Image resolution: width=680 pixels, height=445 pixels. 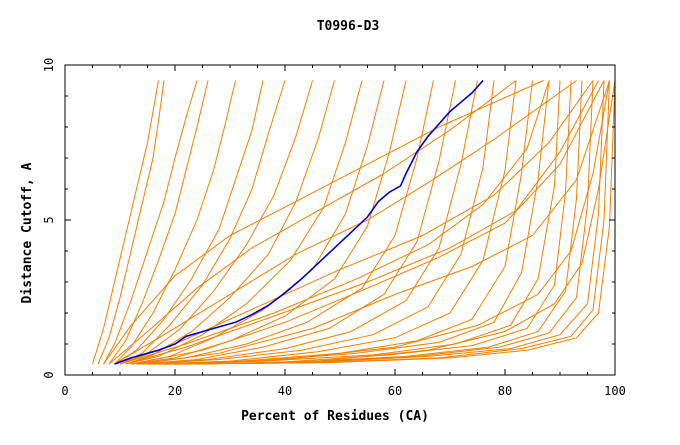 I want to click on x-tick-label: 20, so click(x=175, y=391).